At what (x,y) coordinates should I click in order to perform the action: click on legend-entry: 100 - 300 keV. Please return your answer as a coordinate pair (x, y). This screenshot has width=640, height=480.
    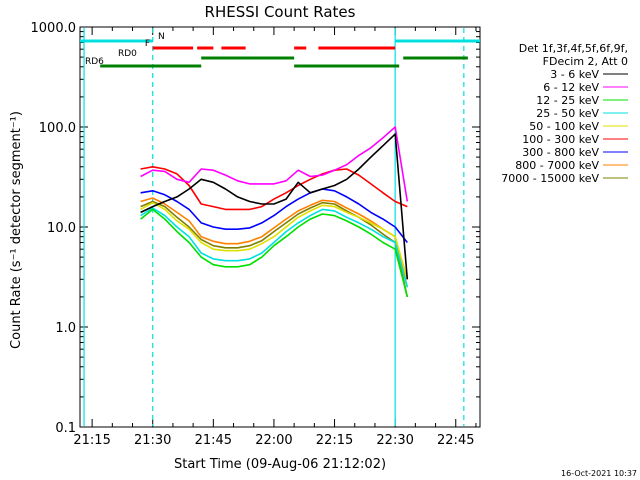
    Looking at the image, I should click on (560, 139).